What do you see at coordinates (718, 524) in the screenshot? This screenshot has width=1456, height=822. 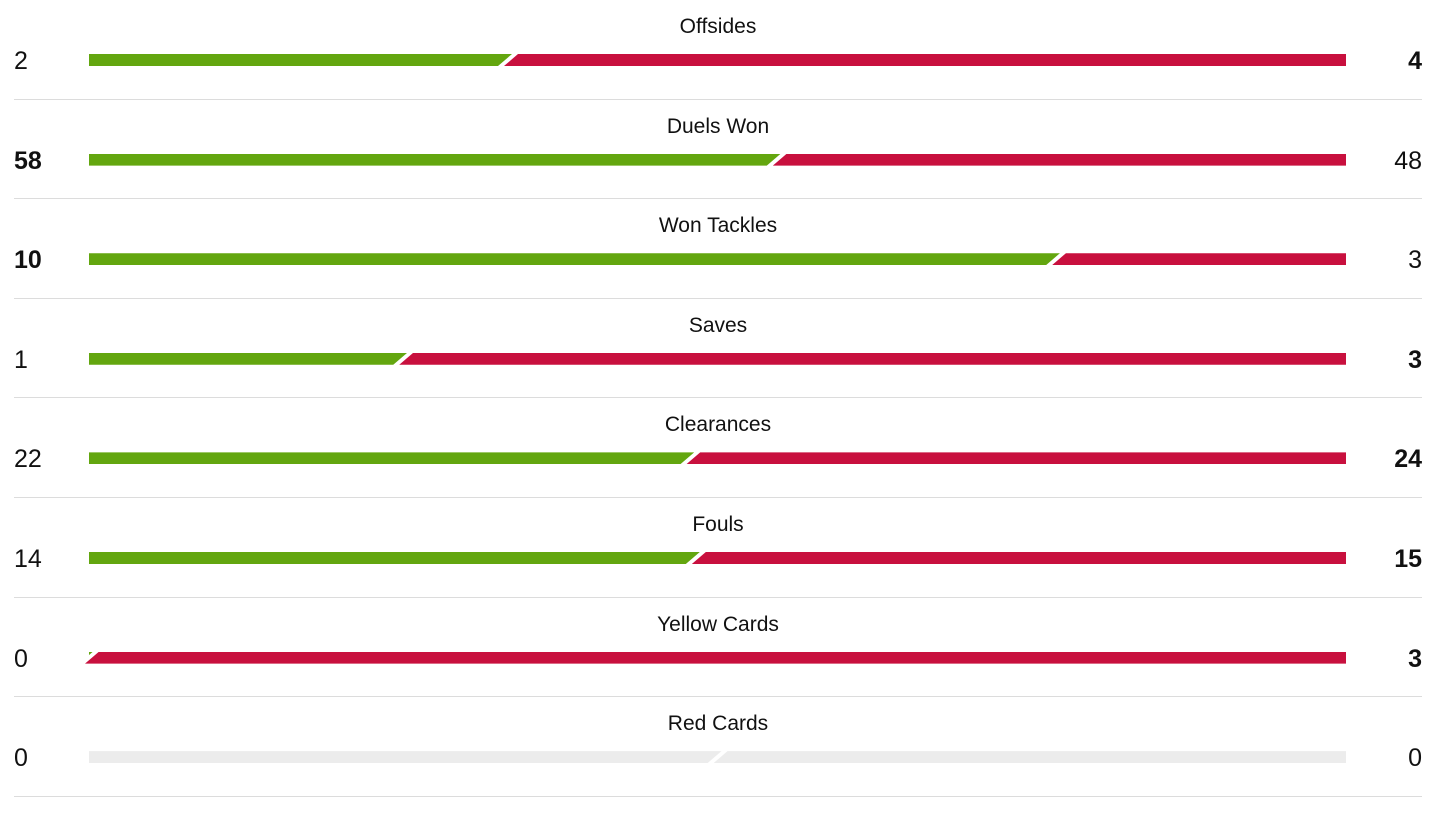 I see `stat-label: Fouls` at bounding box center [718, 524].